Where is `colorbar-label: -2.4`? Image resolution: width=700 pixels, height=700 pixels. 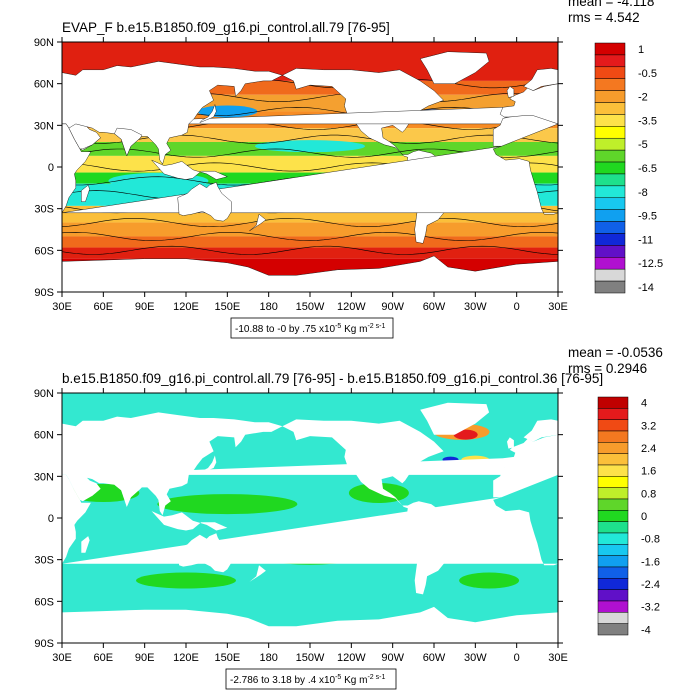
colorbar-label: -2.4 is located at coordinates (650, 585).